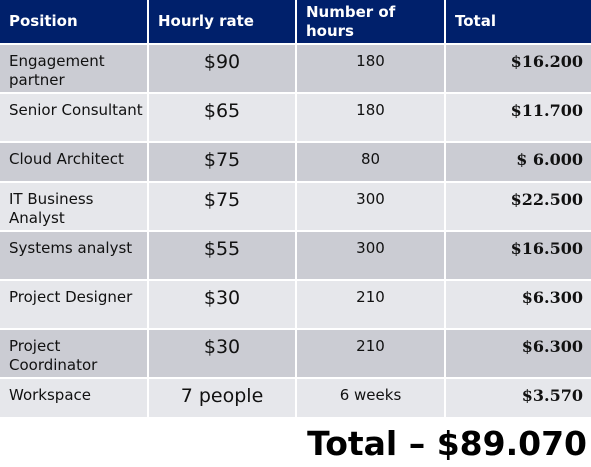 Image resolution: width=591 pixels, height=467 pixels. I want to click on total-cell: $16.200, so click(518, 69).